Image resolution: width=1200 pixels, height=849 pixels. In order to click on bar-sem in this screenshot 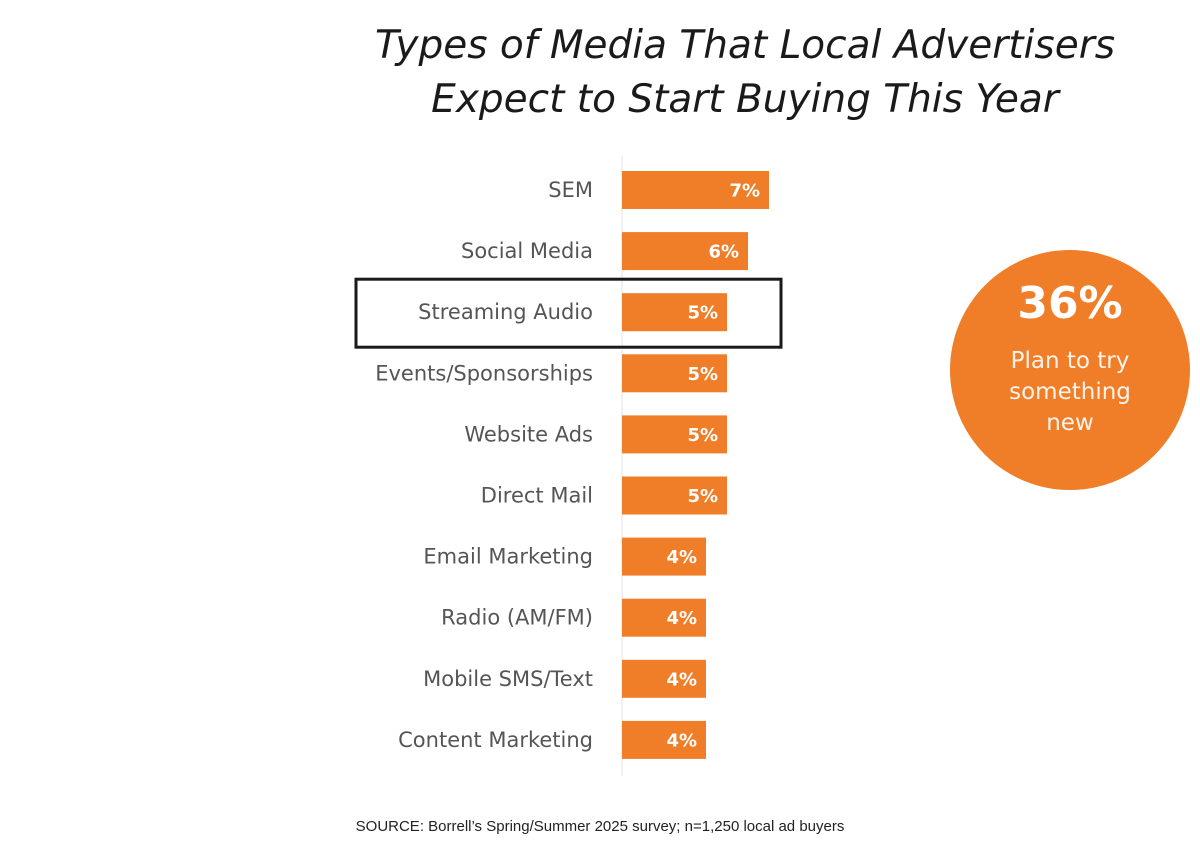, I will do `click(695, 190)`.